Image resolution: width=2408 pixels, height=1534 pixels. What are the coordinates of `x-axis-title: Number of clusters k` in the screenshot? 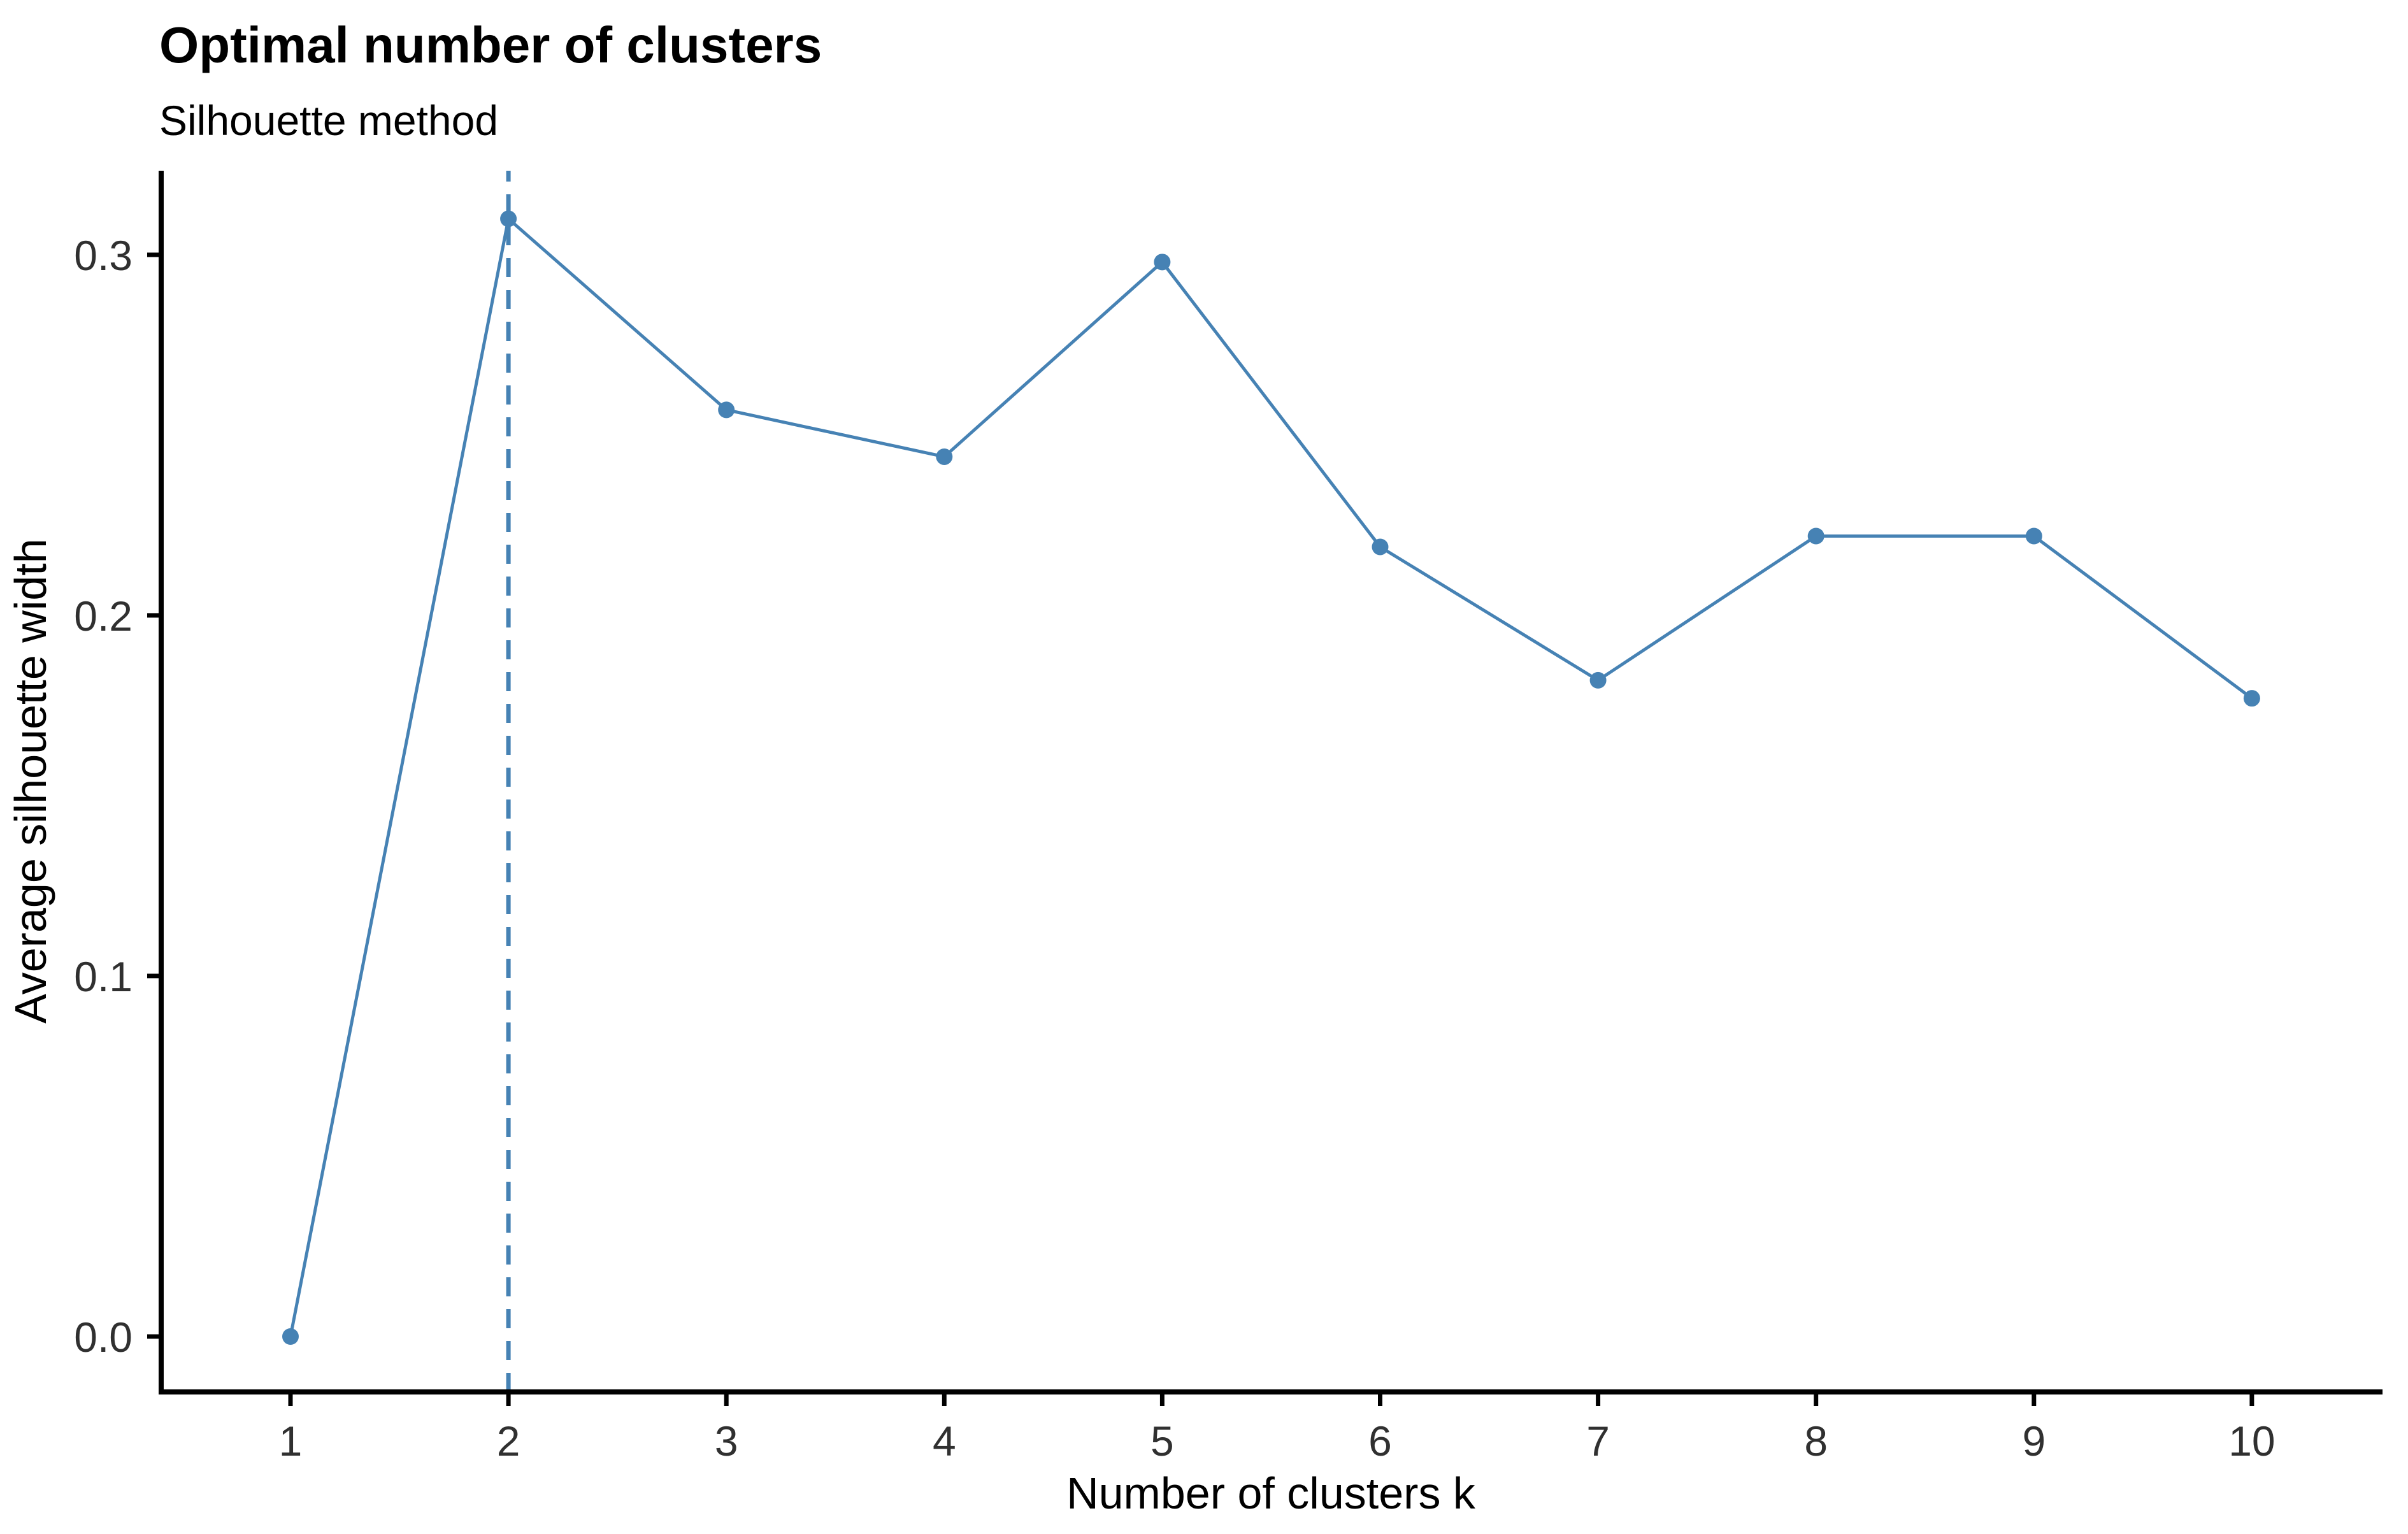 It's located at (1271, 1493).